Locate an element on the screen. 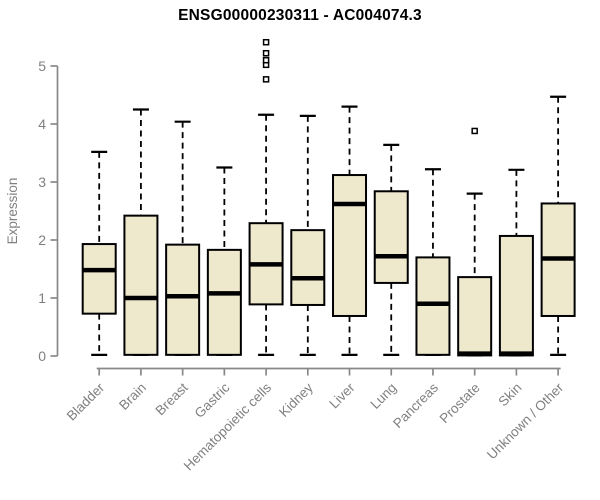  x-axis-category-label: Kidney is located at coordinates (296, 400).